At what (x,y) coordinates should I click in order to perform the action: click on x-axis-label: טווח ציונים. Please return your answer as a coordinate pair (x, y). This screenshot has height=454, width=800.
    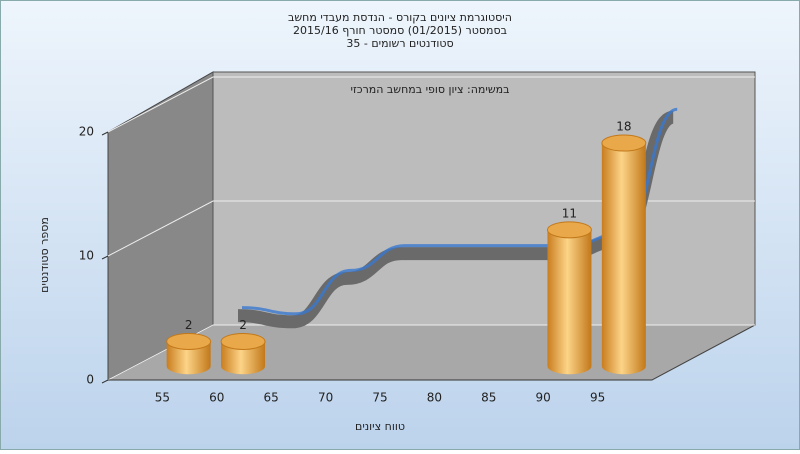
    Looking at the image, I should click on (380, 426).